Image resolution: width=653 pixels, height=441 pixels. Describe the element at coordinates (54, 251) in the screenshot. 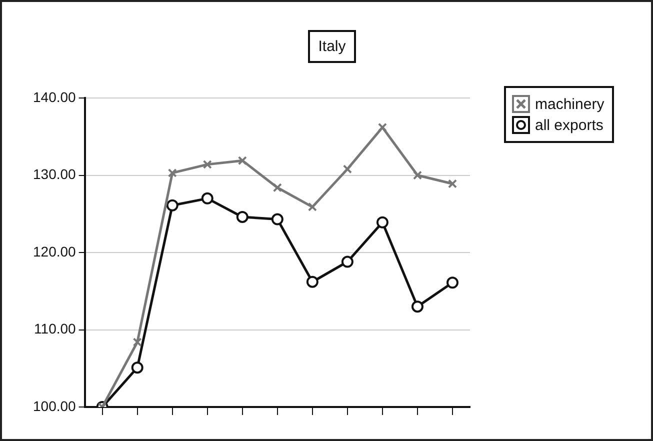

I see `y-tick-label: 120.00` at that location.